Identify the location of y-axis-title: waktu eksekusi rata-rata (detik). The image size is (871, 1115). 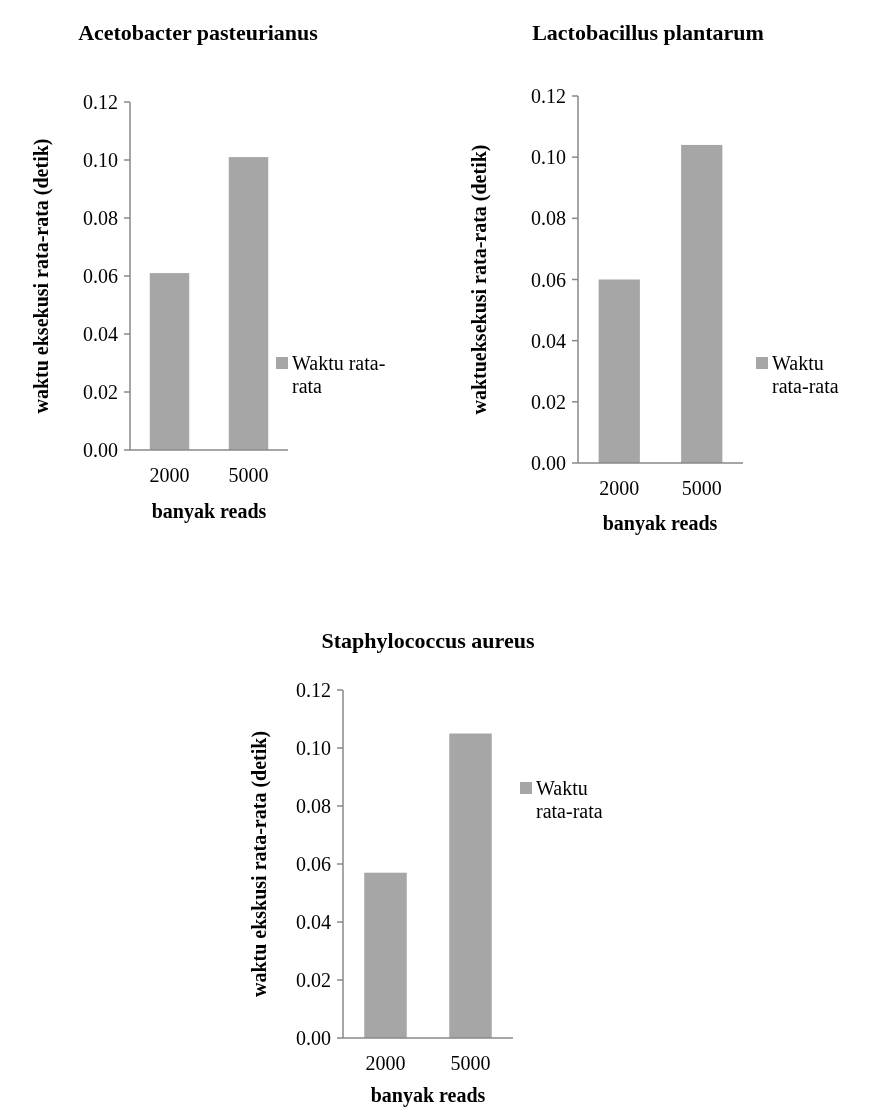
(41, 276).